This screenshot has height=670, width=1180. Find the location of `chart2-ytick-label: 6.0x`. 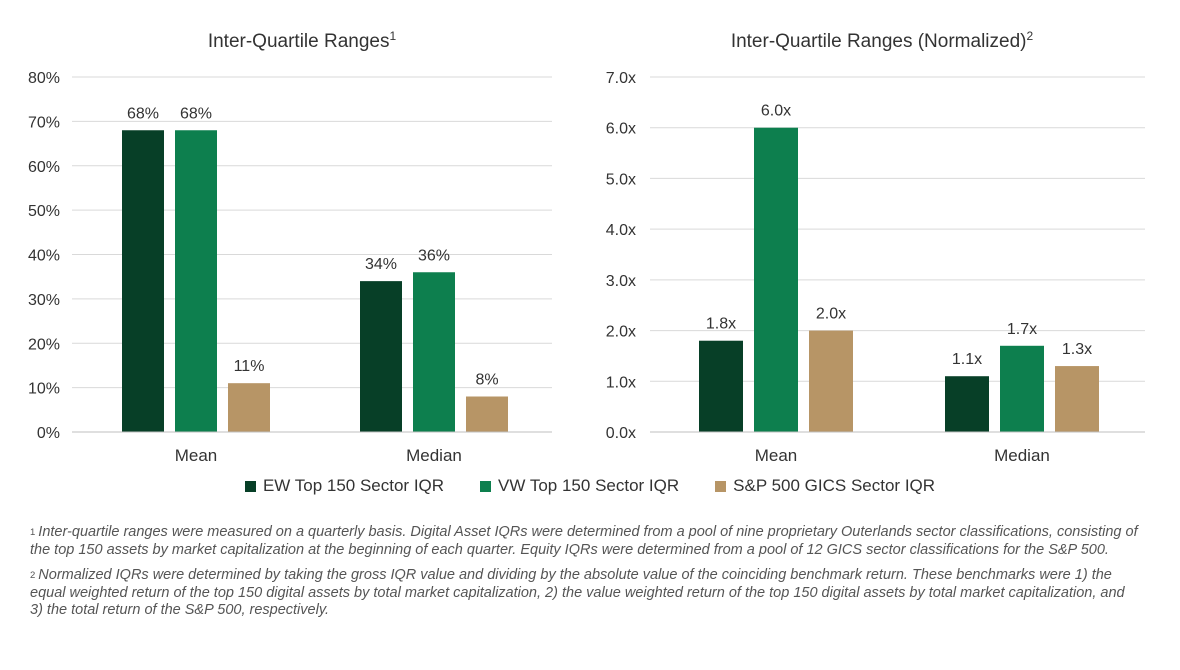

chart2-ytick-label: 6.0x is located at coordinates (621, 129).